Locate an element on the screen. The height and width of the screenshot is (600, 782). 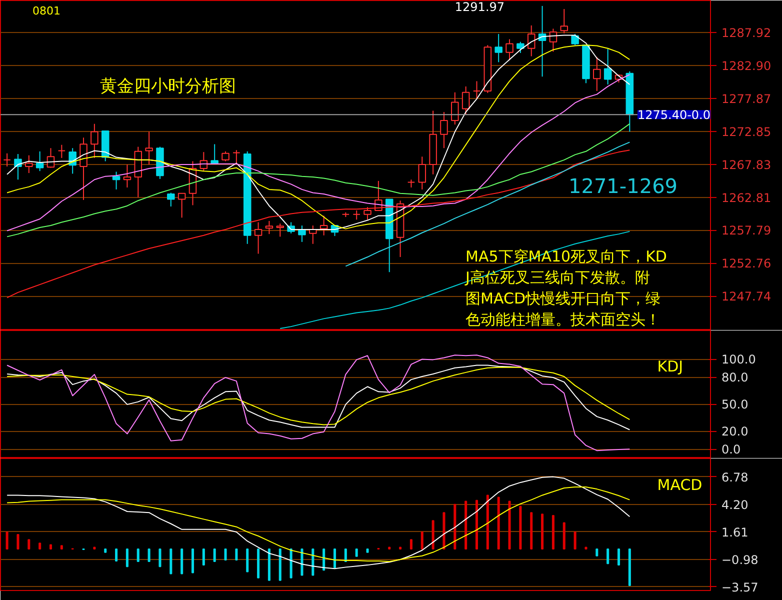
y-tick-label: 4.20 is located at coordinates (735, 505).